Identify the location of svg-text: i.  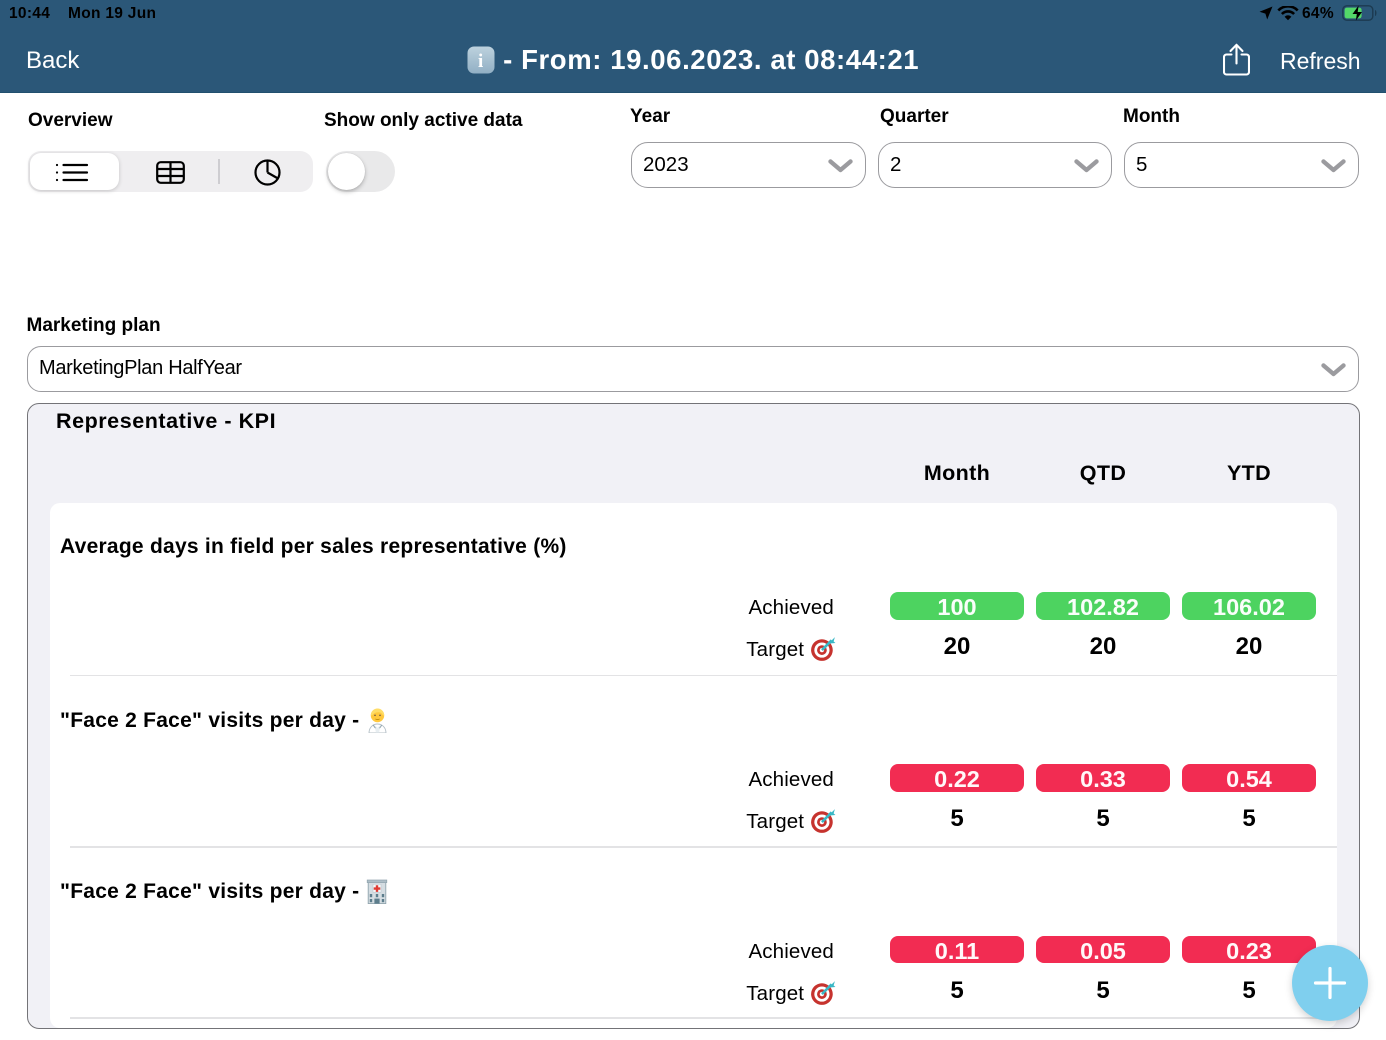
(481, 61).